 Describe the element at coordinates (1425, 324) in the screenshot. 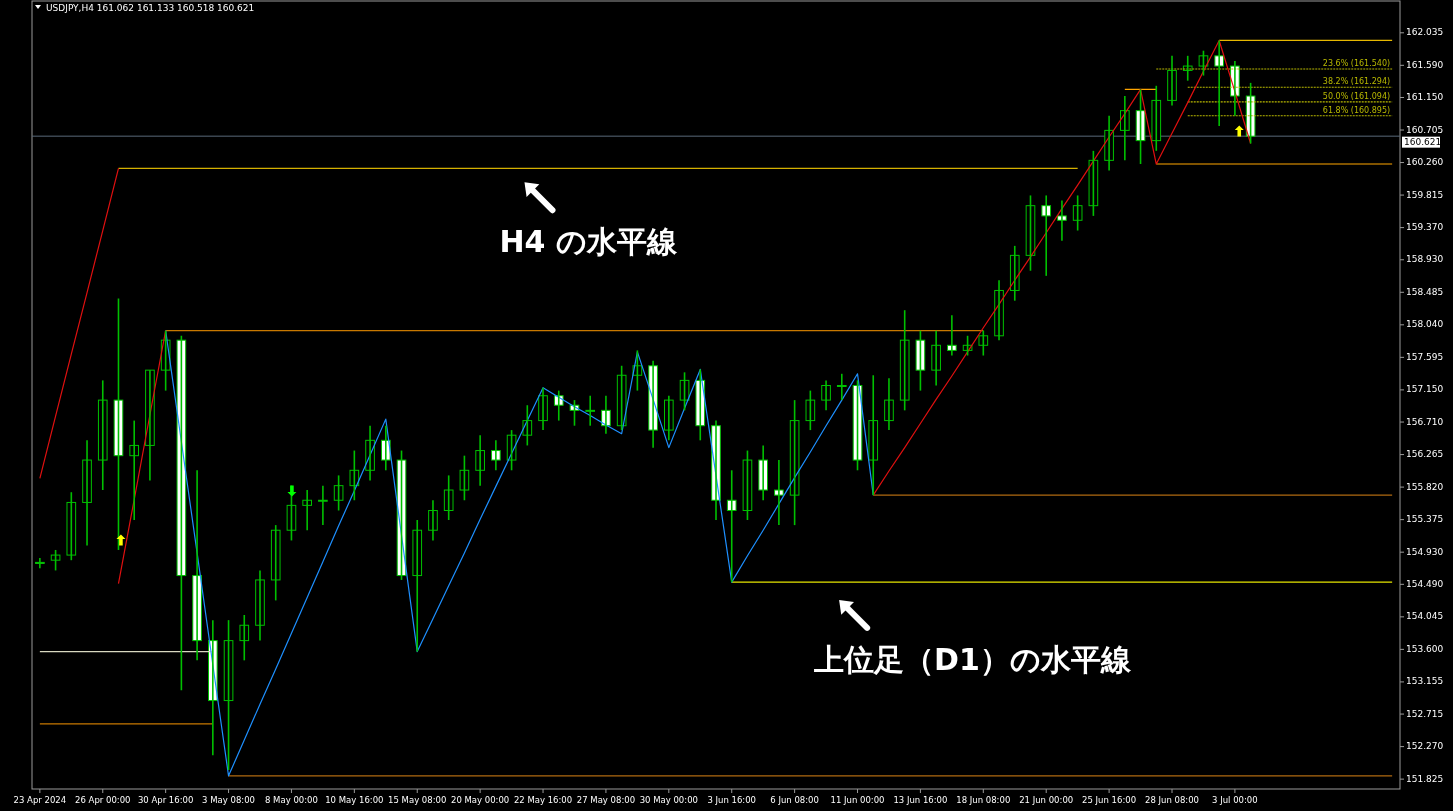

I see `y-tick-label: 158.040` at that location.